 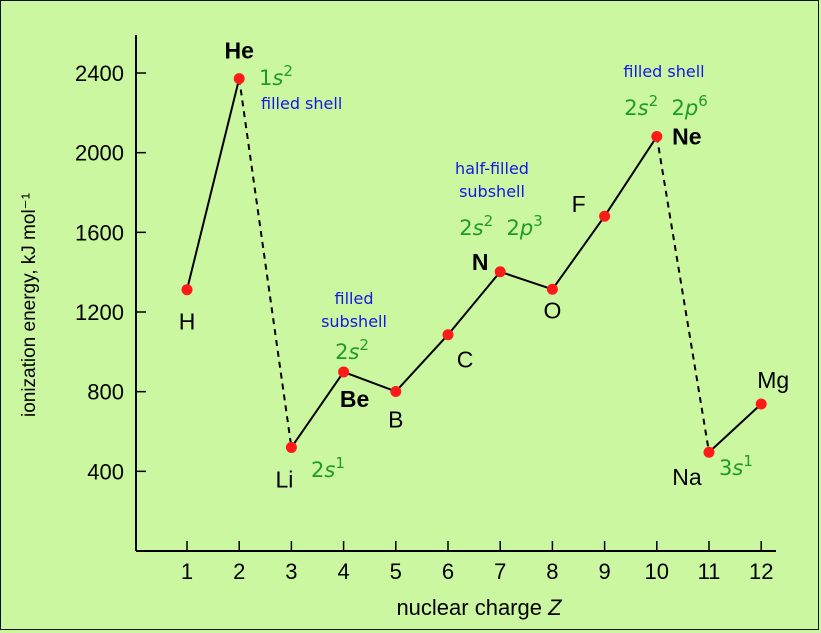 I want to click on x-tick-label: 4, so click(x=343, y=571).